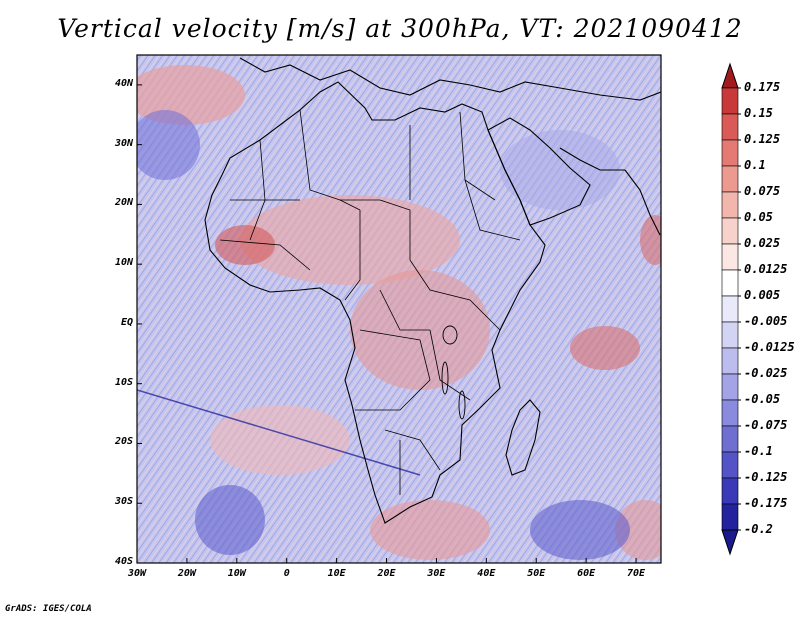  What do you see at coordinates (336, 573) in the screenshot?
I see `lon-label: 10E` at bounding box center [336, 573].